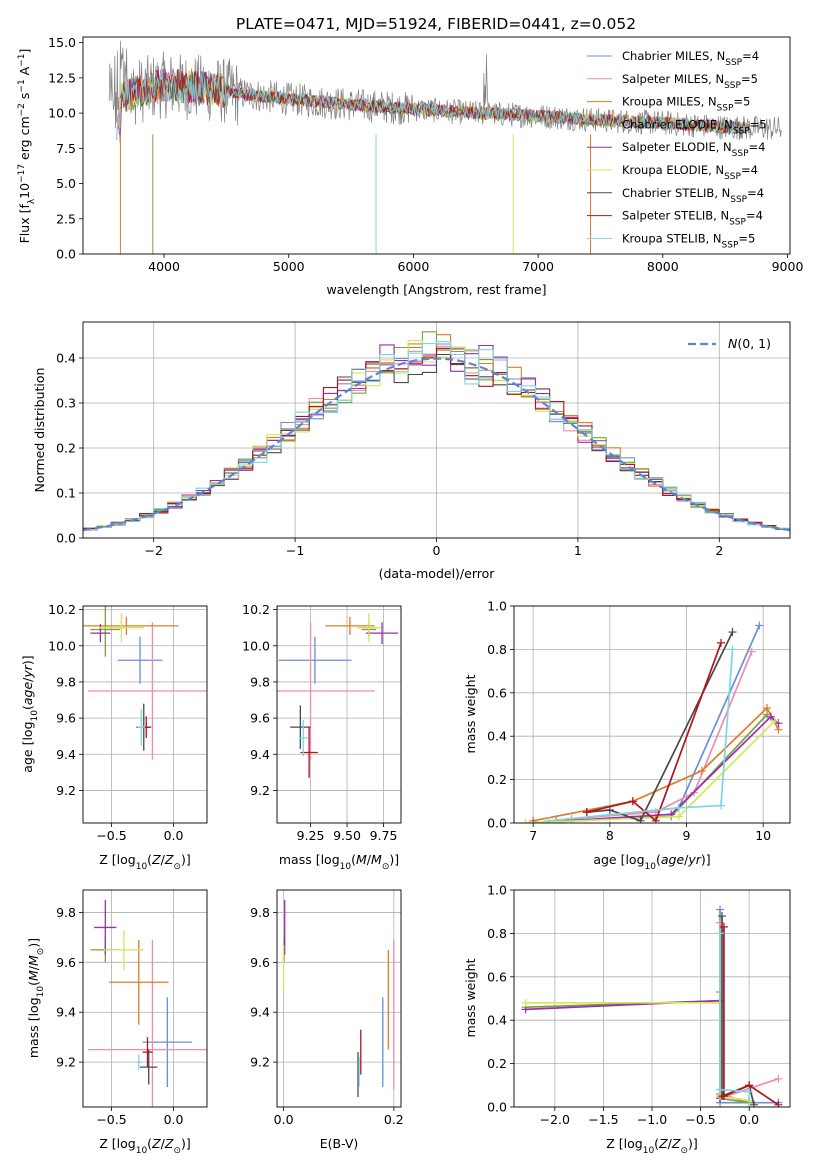 This screenshot has height=1170, width=819. Describe the element at coordinates (111, 1119) in the screenshot. I see `x-tick-label: −0.5` at that location.